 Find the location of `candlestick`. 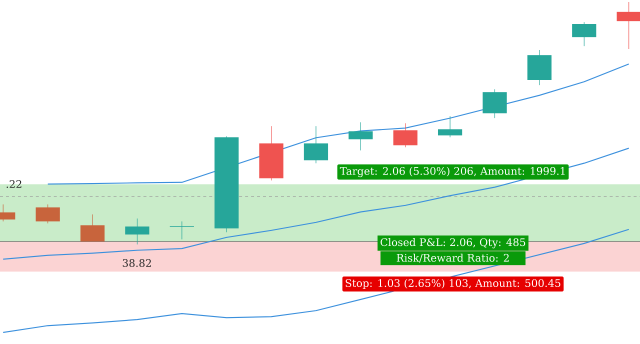

candlestick is located at coordinates (181, 230).